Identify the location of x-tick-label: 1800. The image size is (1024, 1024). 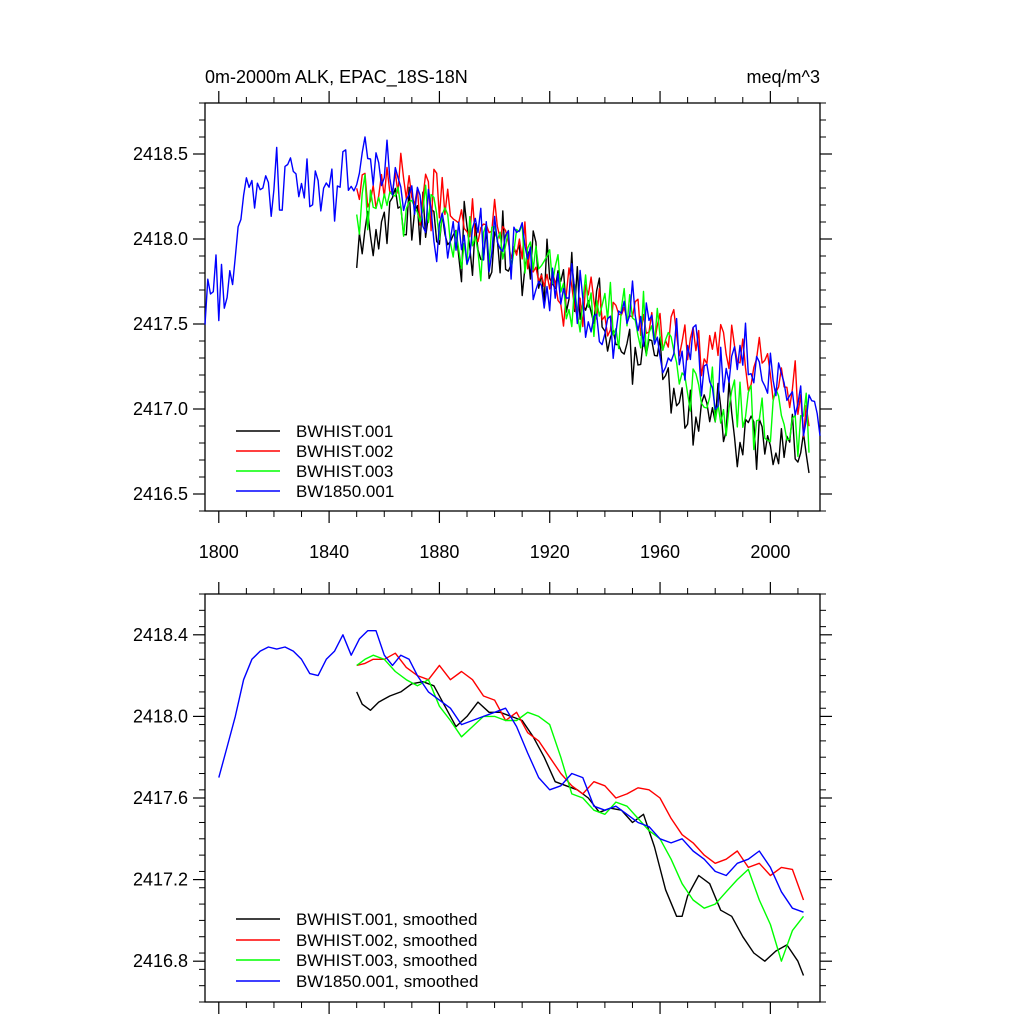
(219, 552).